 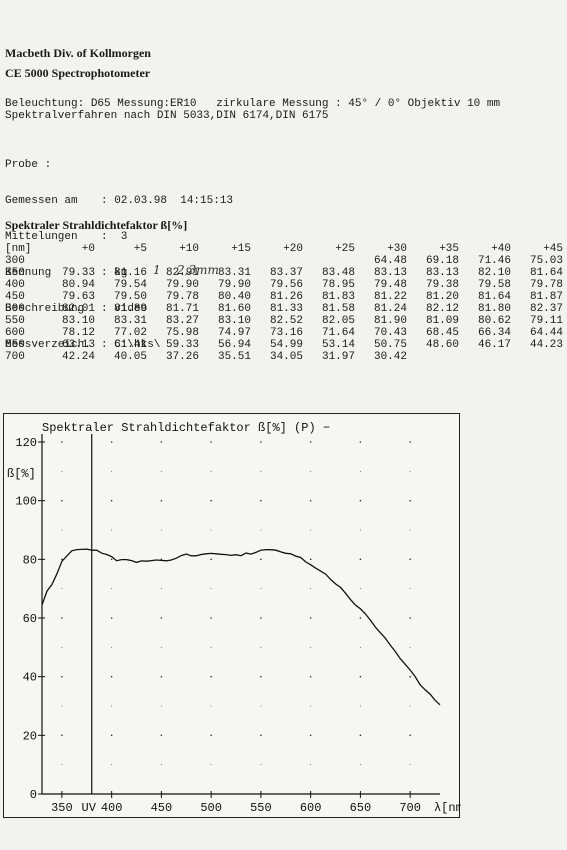 I want to click on table-cell-value: 31.97, so click(x=338, y=357).